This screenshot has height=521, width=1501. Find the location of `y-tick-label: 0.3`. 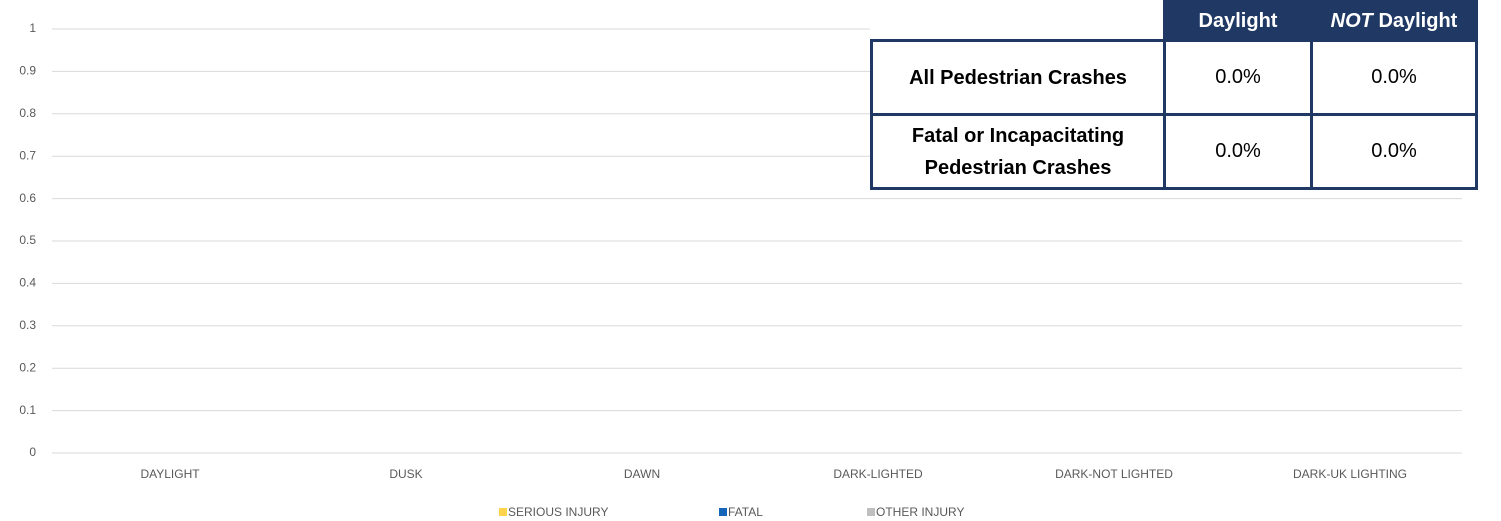

y-tick-label: 0.3 is located at coordinates (27, 325).